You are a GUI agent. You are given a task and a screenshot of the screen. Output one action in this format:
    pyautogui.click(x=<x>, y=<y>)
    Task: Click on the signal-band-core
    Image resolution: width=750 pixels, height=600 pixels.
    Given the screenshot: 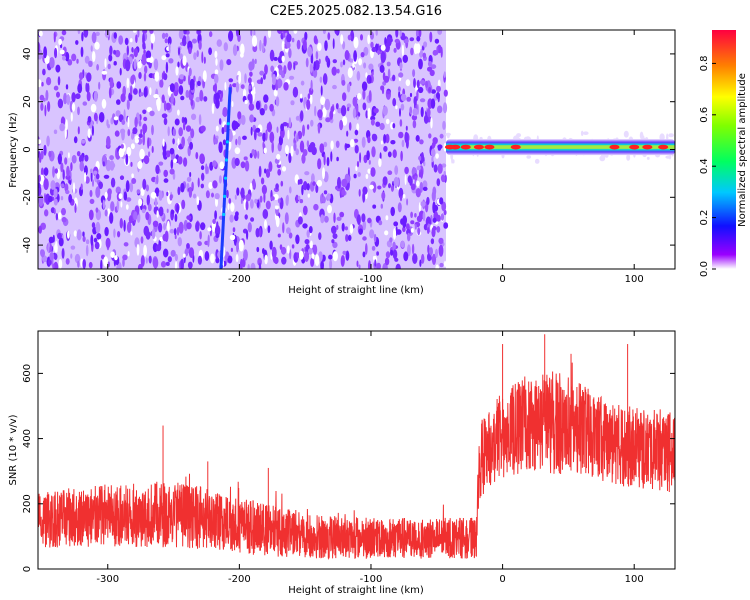 What is the action you would take?
    pyautogui.click(x=570, y=147)
    